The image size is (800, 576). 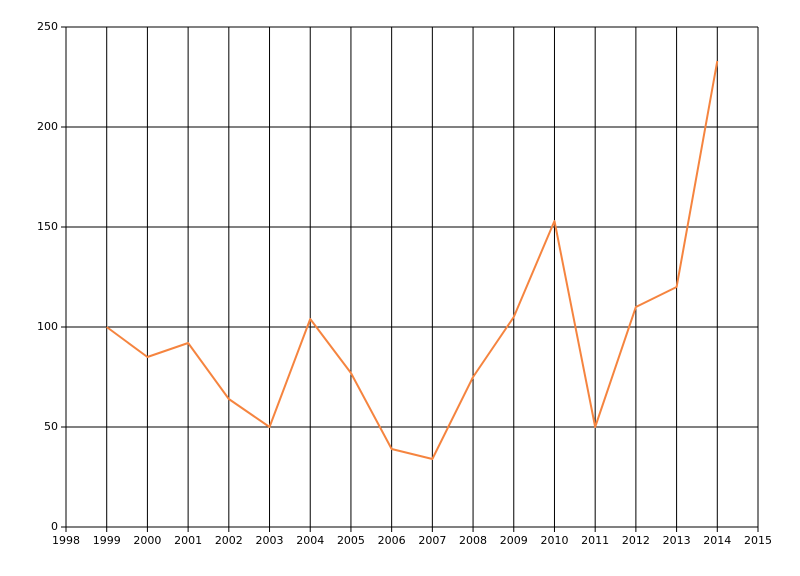 I want to click on x-tick-label: 2000, so click(x=147, y=540).